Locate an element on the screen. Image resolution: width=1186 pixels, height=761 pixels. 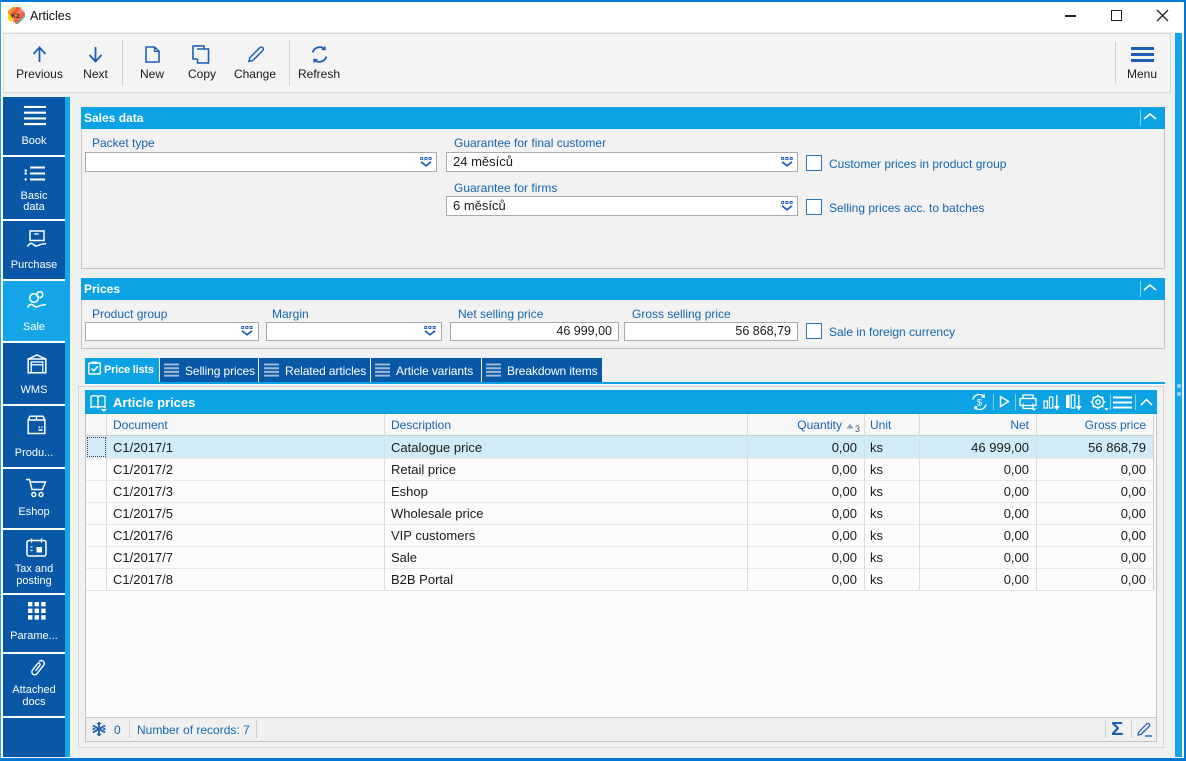
svg-text: K2 is located at coordinates (15, 16).